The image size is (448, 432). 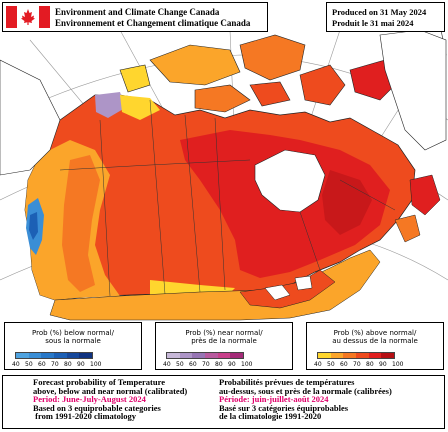 What do you see at coordinates (284, 407) in the screenshot?
I see `info-fr-basis: Basé sur 3 catégories équiprobables` at bounding box center [284, 407].